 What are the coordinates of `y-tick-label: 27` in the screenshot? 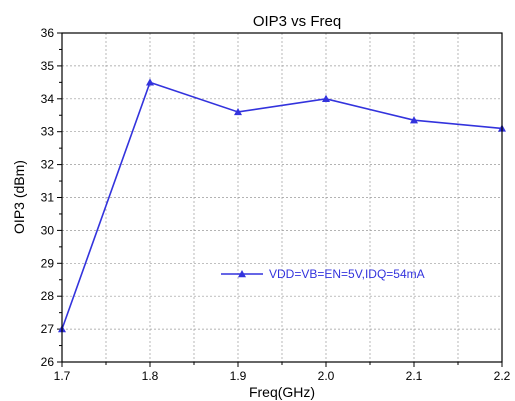 It's located at (48, 329).